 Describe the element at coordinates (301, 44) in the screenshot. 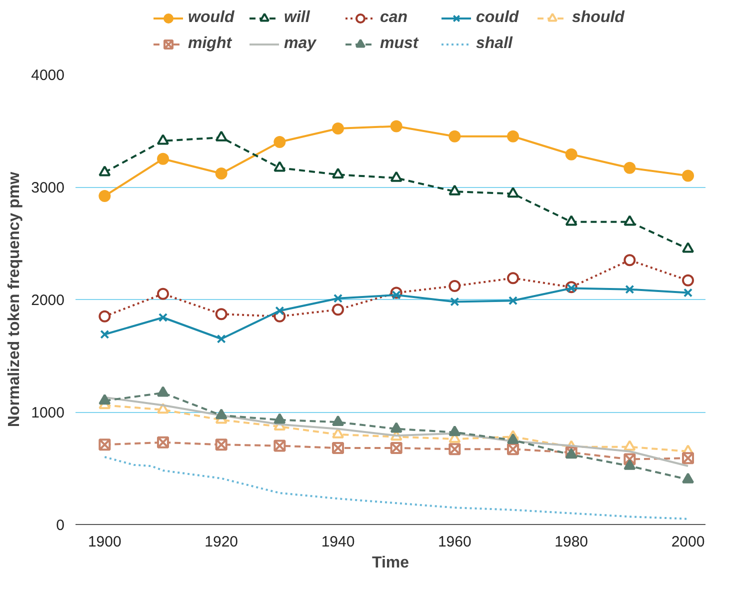

I see `legend-label: may` at that location.